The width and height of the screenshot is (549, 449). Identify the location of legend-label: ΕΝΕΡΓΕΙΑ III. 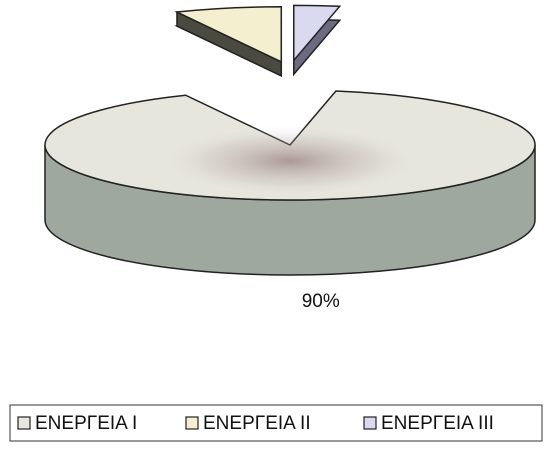
(437, 423).